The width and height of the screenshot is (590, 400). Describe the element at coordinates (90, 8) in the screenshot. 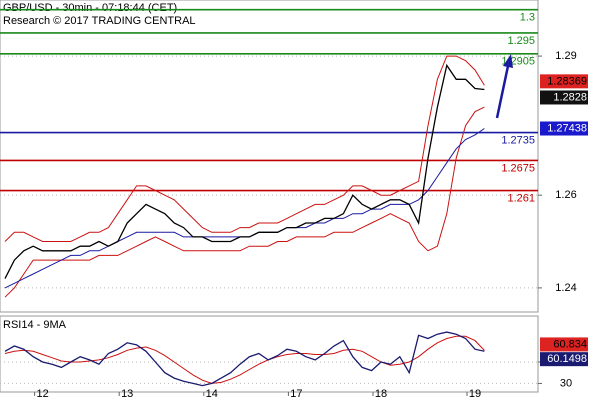

I see `chart-title: GBP/USD - 30min - 07:18:44 (CET)` at that location.